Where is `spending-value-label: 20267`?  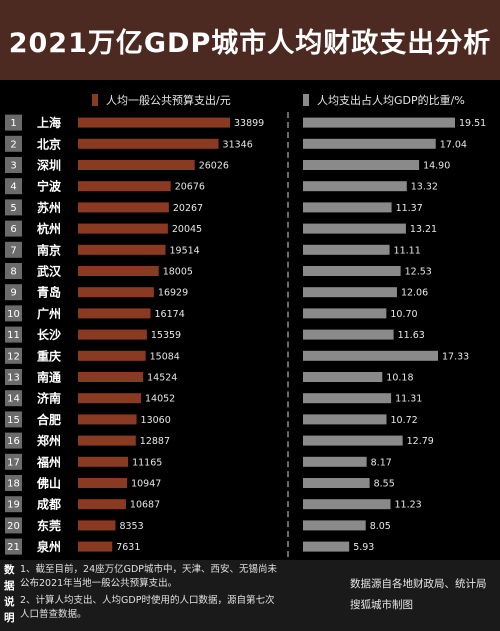 spending-value-label: 20267 is located at coordinates (188, 208).